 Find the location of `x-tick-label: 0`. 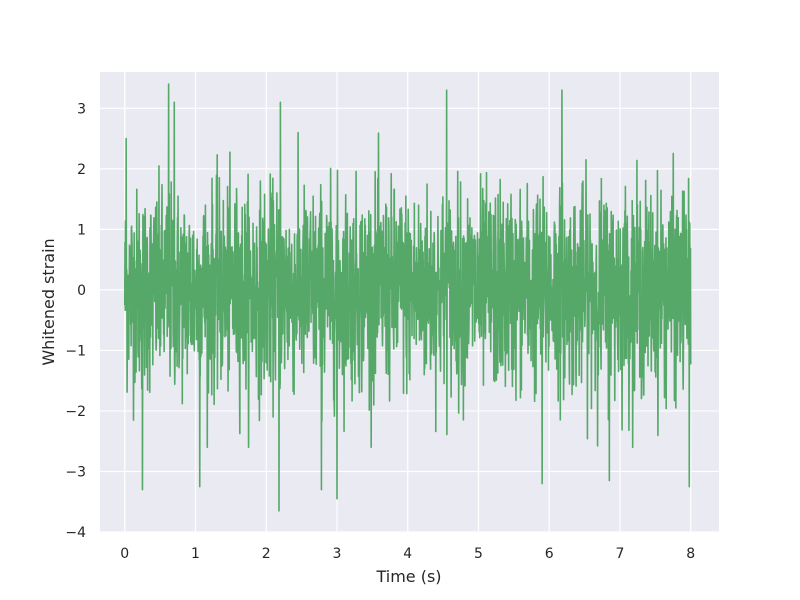

x-tick-label: 0 is located at coordinates (124, 554).